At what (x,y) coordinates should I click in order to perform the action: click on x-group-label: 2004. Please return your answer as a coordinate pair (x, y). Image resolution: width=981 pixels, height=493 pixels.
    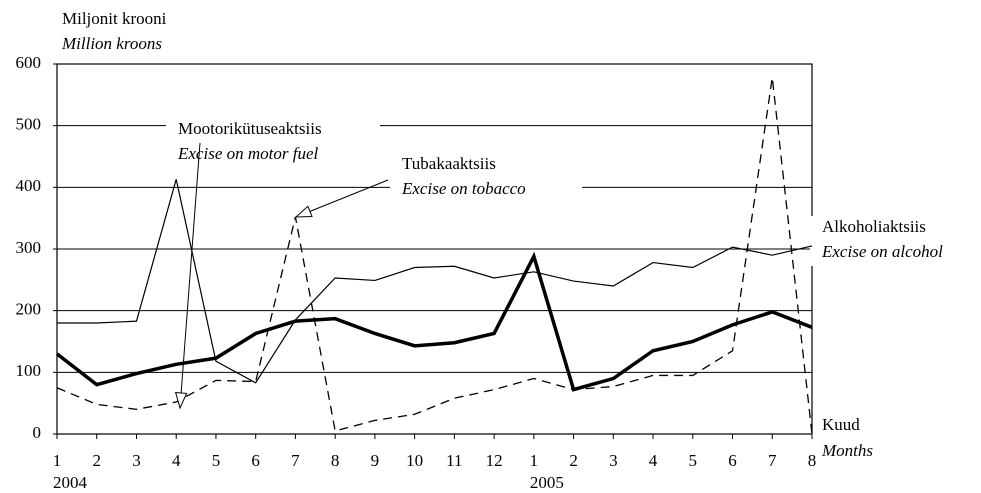
    Looking at the image, I should click on (70, 482).